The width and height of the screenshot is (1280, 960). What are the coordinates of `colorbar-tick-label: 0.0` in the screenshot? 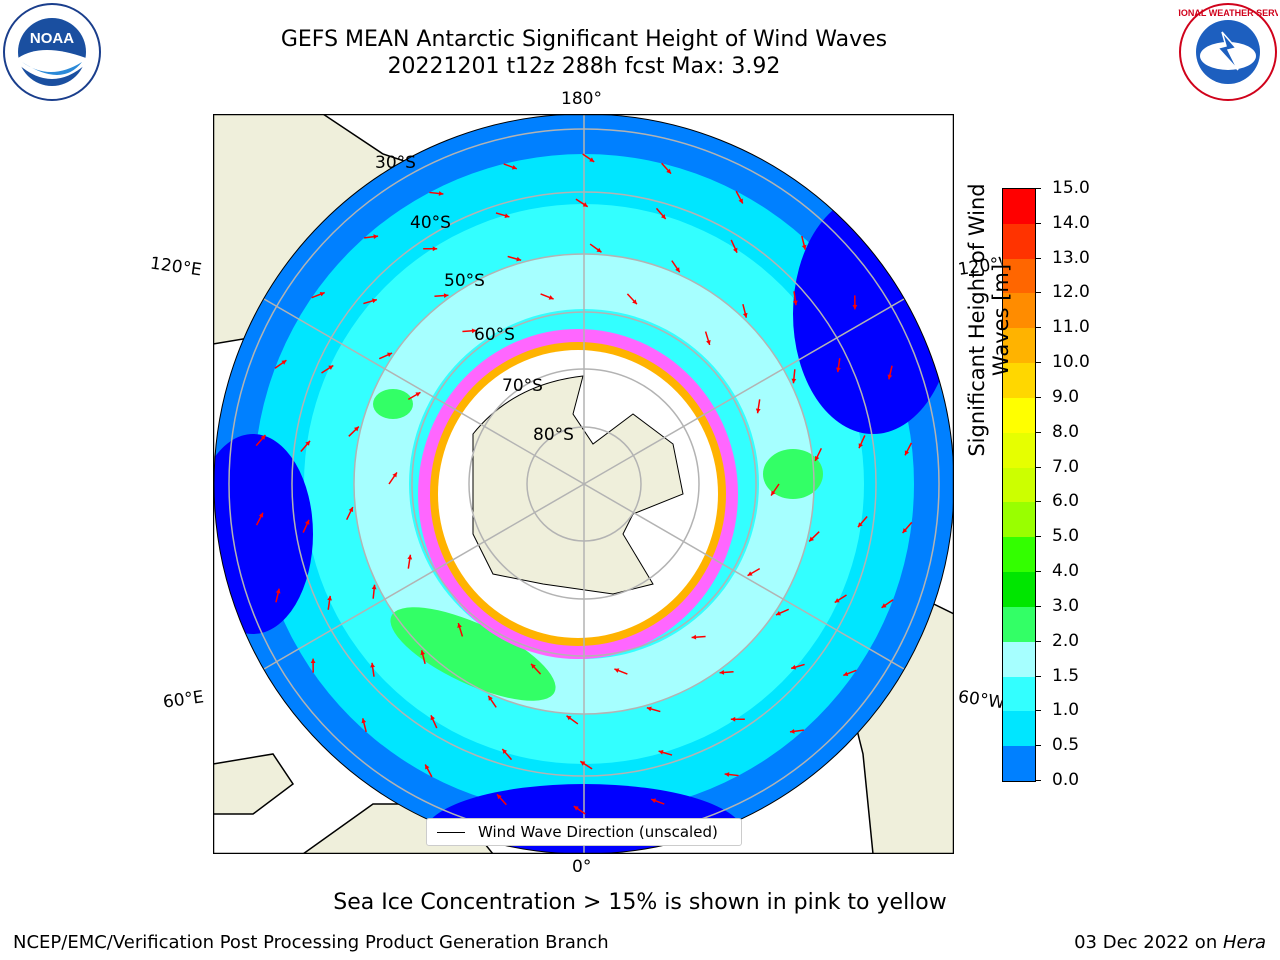 It's located at (1066, 780).